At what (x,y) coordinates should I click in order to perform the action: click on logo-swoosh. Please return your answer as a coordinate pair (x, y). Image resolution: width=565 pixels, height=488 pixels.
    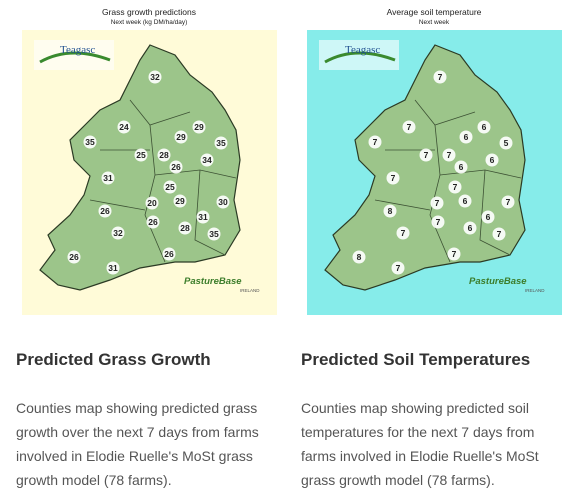
    Looking at the image, I should click on (75, 57).